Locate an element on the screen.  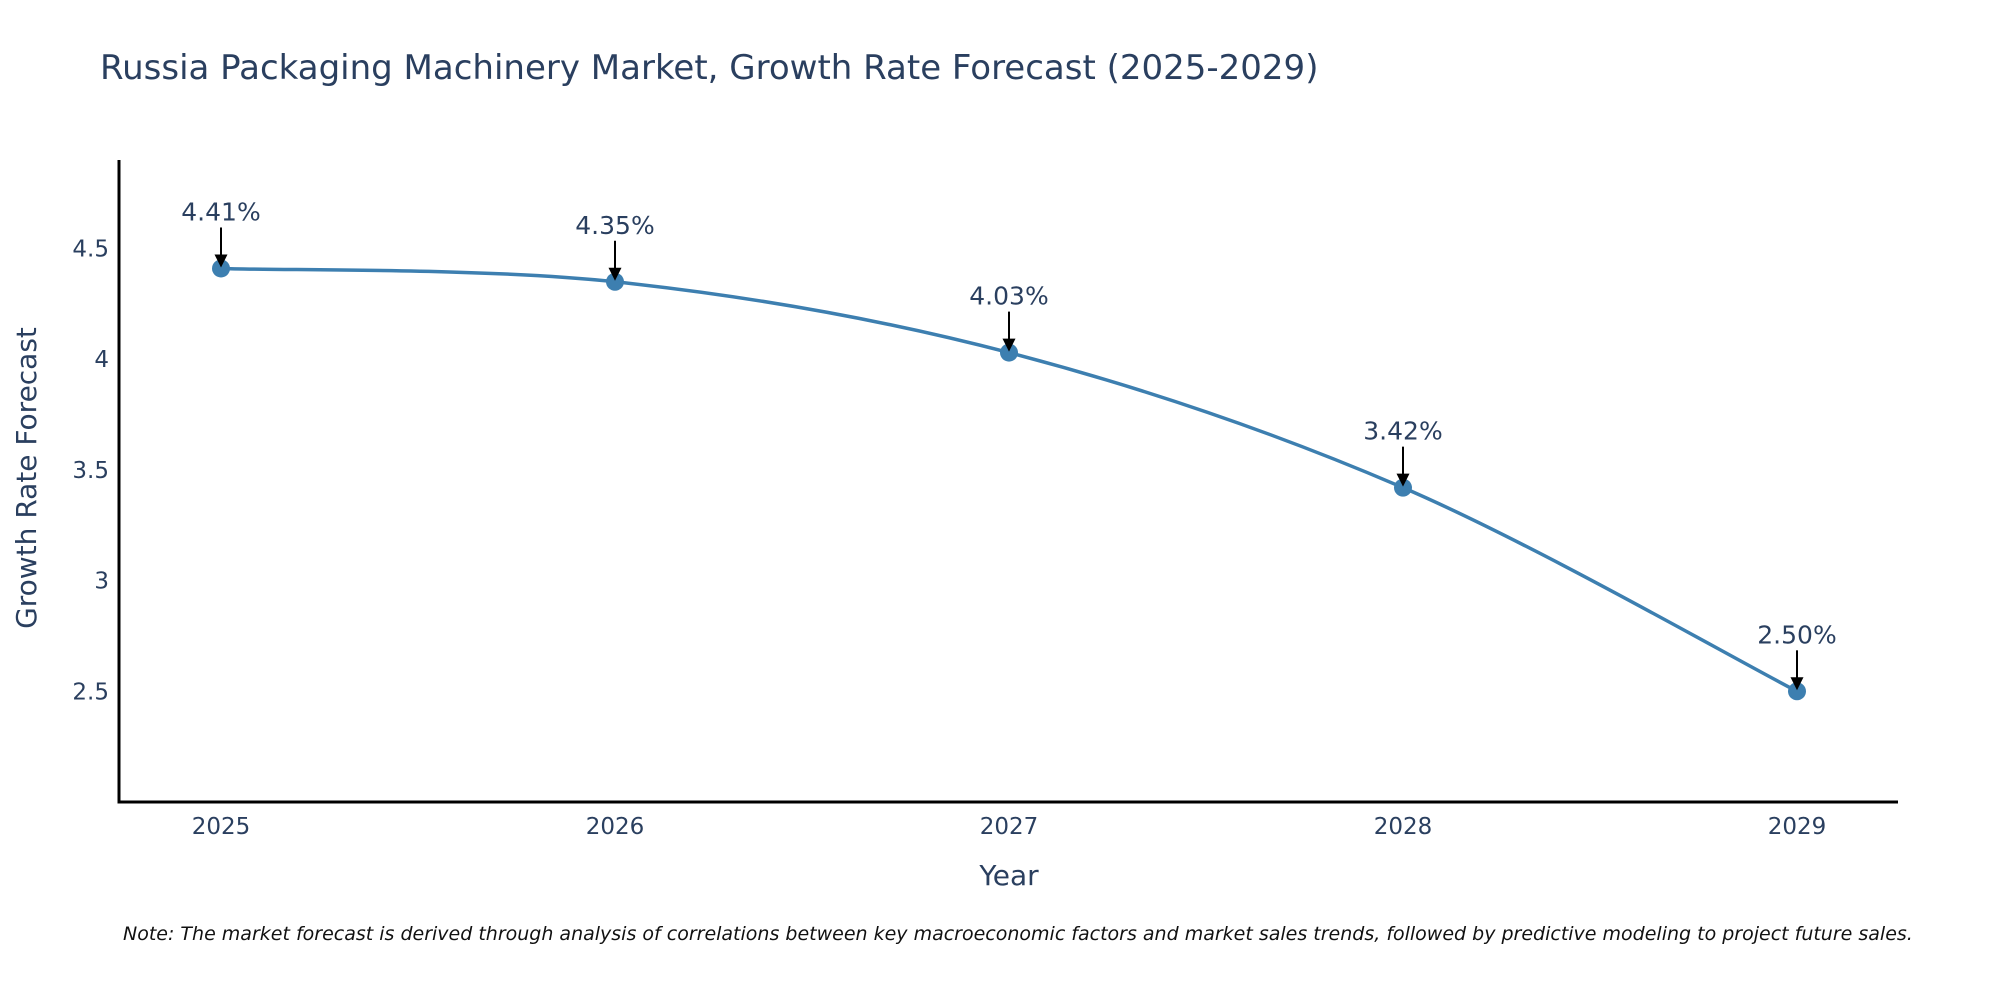
data-point-2029 is located at coordinates (1797, 691).